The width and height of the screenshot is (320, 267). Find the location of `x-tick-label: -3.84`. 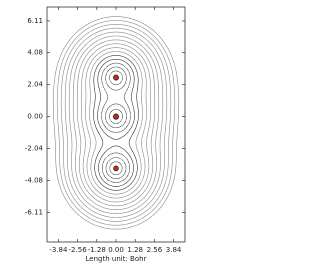

x-tick-label: -3.84 is located at coordinates (58, 250).